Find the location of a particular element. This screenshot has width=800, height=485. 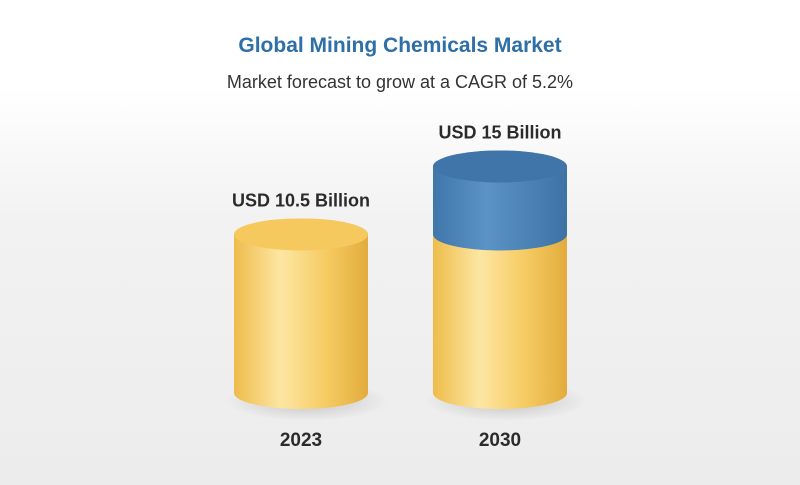

chart-title: Global Mining Chemicals Market is located at coordinates (400, 45).